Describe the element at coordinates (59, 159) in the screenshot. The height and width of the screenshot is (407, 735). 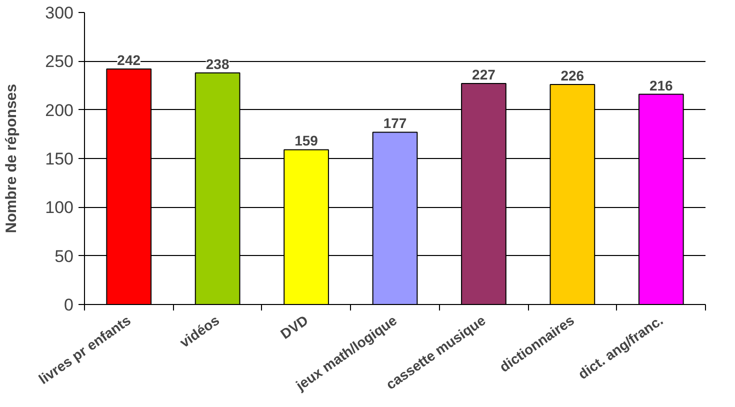
I see `y-tick-label: 150` at that location.